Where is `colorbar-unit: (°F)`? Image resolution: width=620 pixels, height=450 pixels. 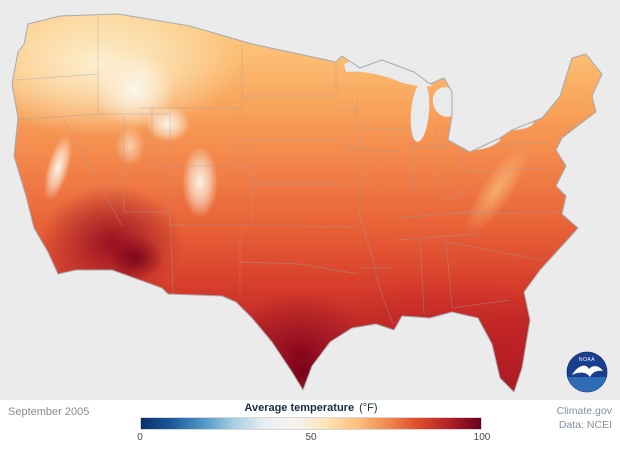 colorbar-unit: (°F) is located at coordinates (368, 408).